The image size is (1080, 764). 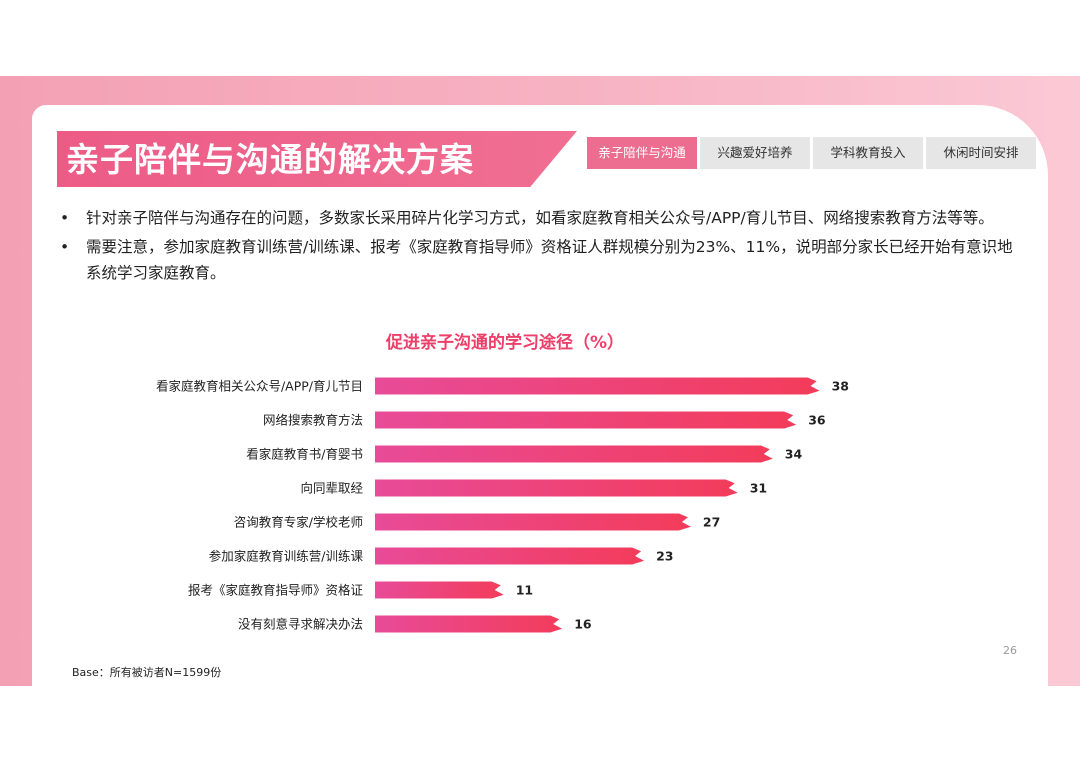 What do you see at coordinates (868, 153) in the screenshot?
I see `tab-subject-education: 学科教育投入` at bounding box center [868, 153].